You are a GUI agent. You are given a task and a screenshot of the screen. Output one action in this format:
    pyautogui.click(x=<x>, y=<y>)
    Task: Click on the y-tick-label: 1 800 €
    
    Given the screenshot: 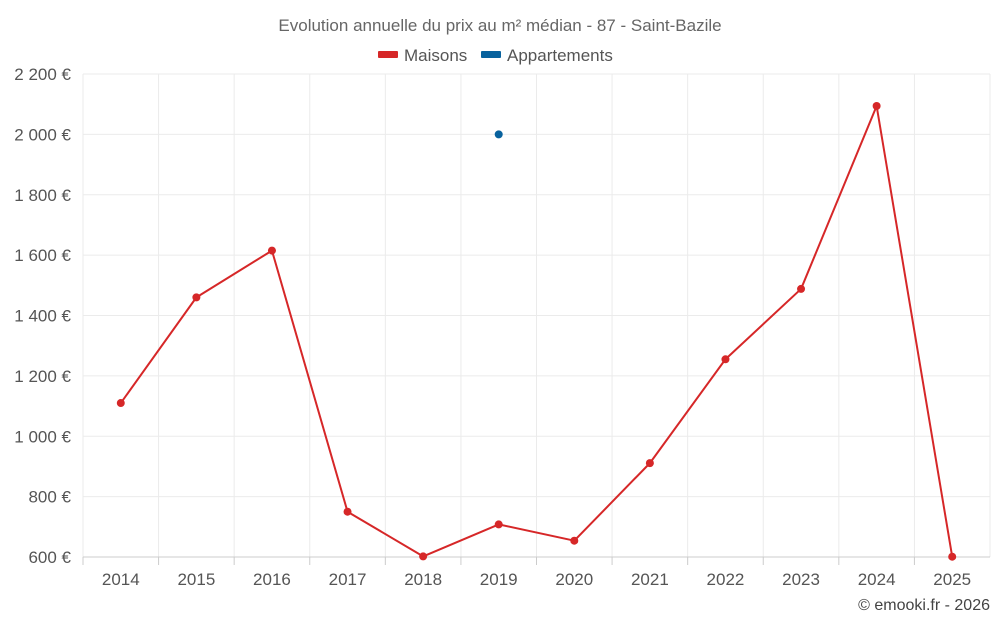 What is the action you would take?
    pyautogui.click(x=42, y=195)
    